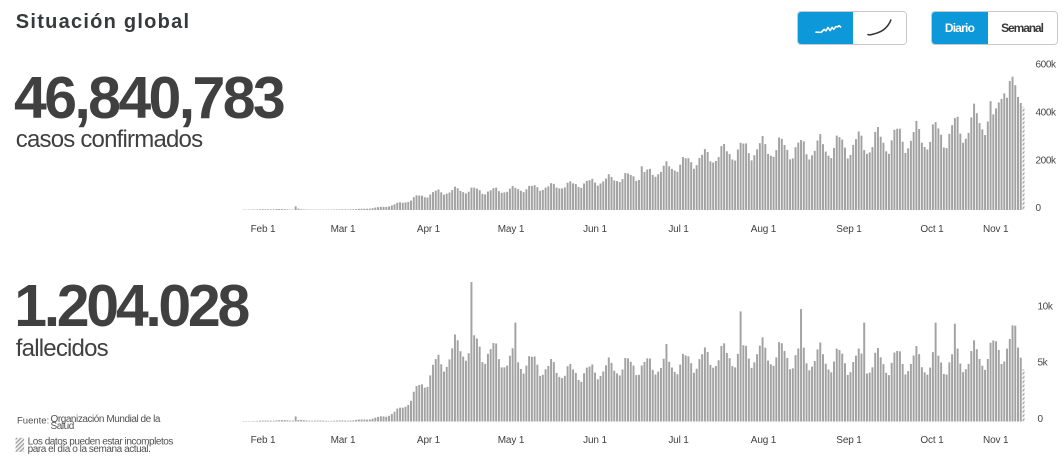  Describe the element at coordinates (1043, 363) in the screenshot. I see `svg-text: 5k` at that location.